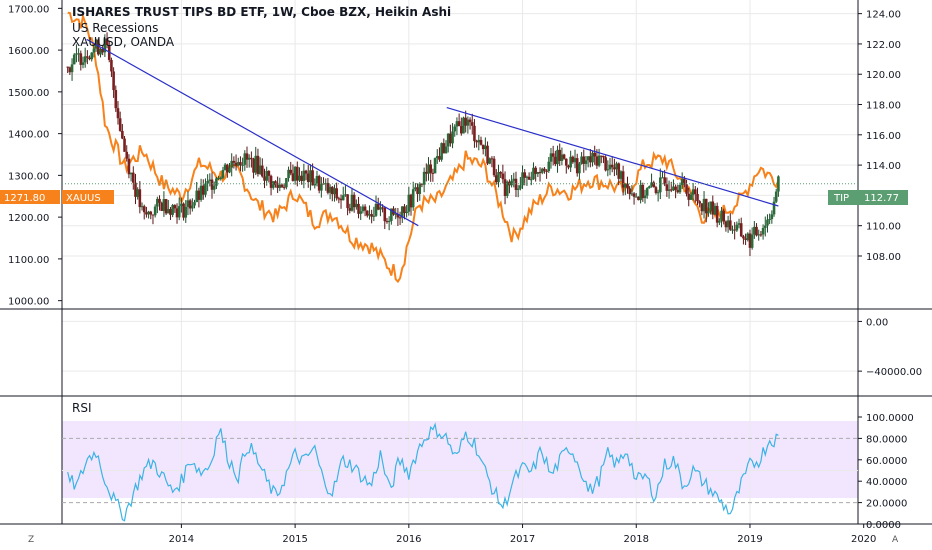 The image size is (932, 550). I want to click on x-axis: 2014201520162017201820192020Nov, so click(522, 534).